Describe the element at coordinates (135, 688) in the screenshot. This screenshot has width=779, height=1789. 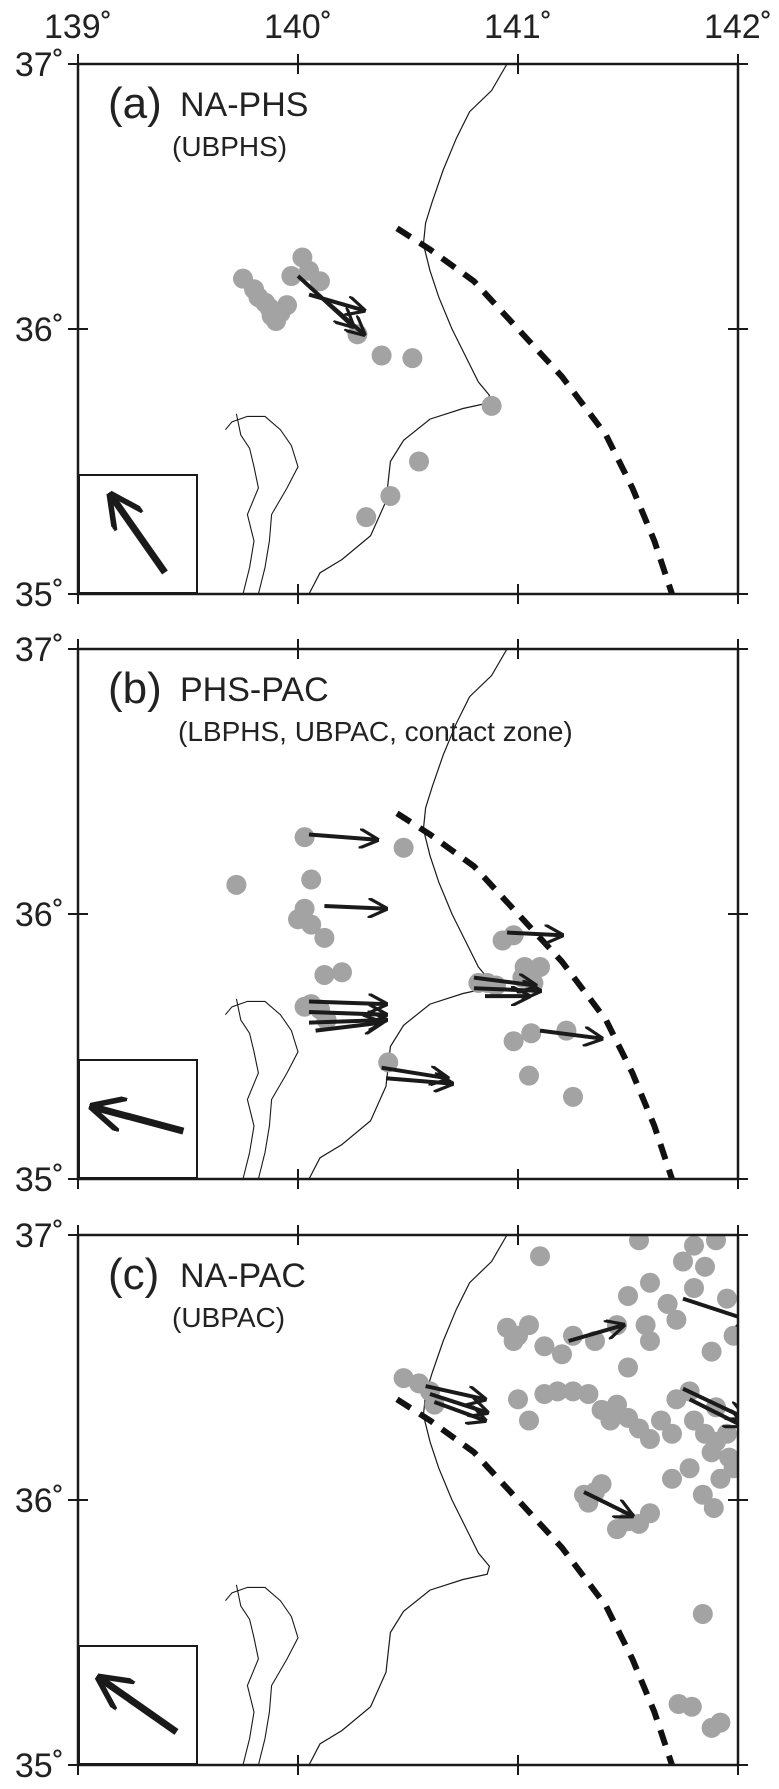
I see `panel-letter: (b)` at that location.